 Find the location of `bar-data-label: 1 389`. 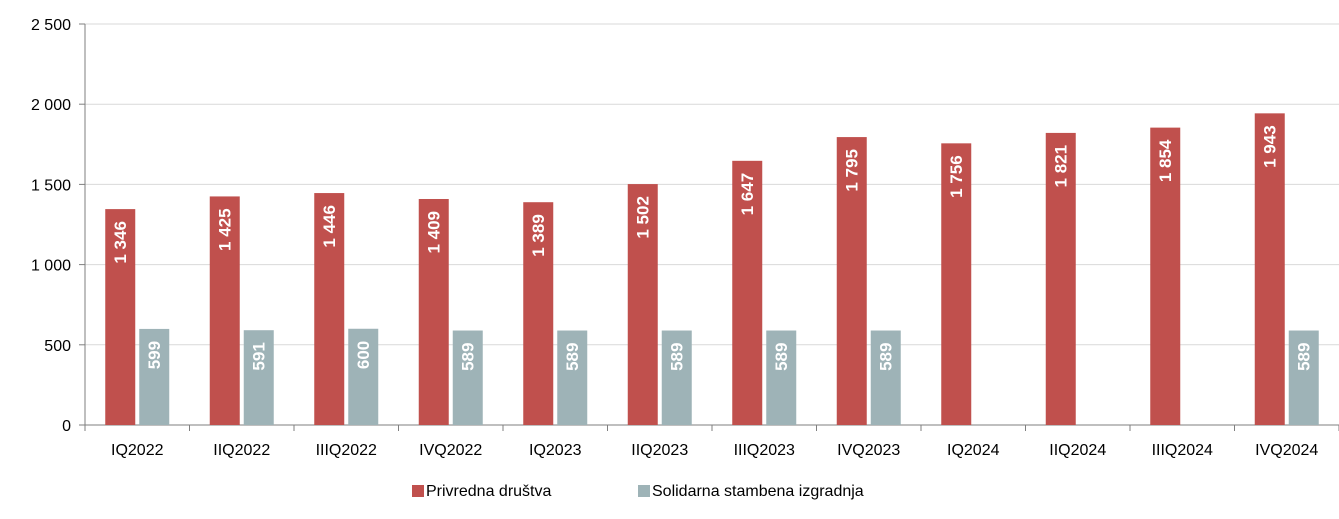

bar-data-label: 1 389 is located at coordinates (538, 235).